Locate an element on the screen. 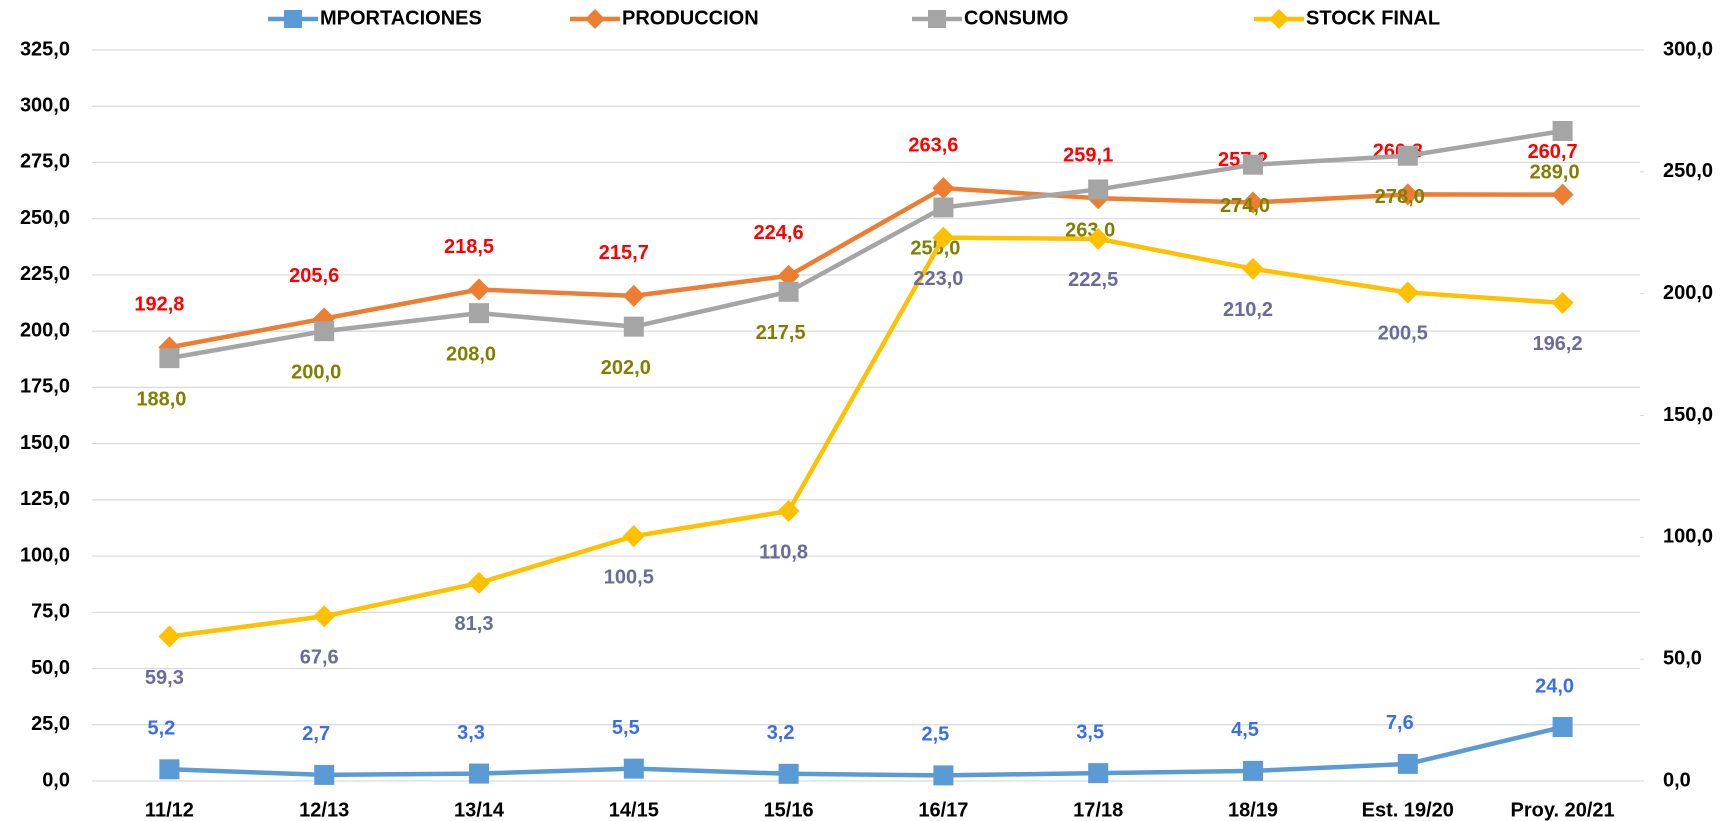 The width and height of the screenshot is (1730, 821). y-tick-label: 50,0 is located at coordinates (50, 668).